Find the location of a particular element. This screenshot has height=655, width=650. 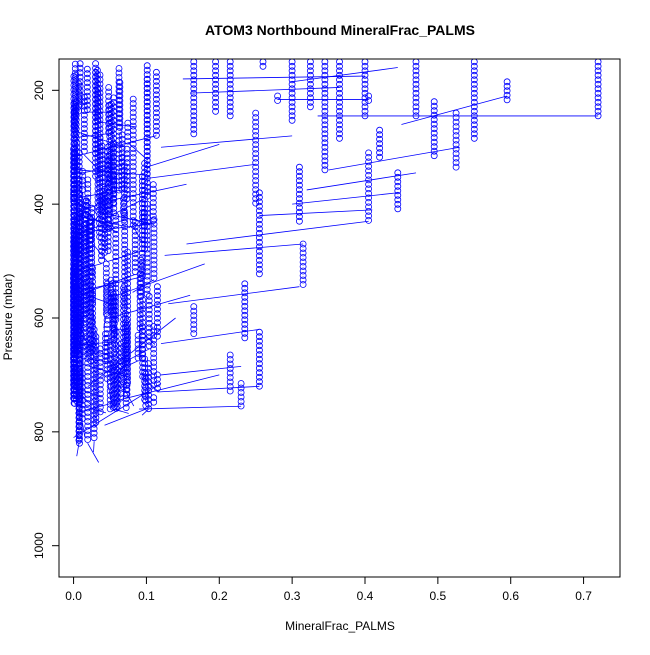

y-tick-label: 800 is located at coordinates (39, 432).